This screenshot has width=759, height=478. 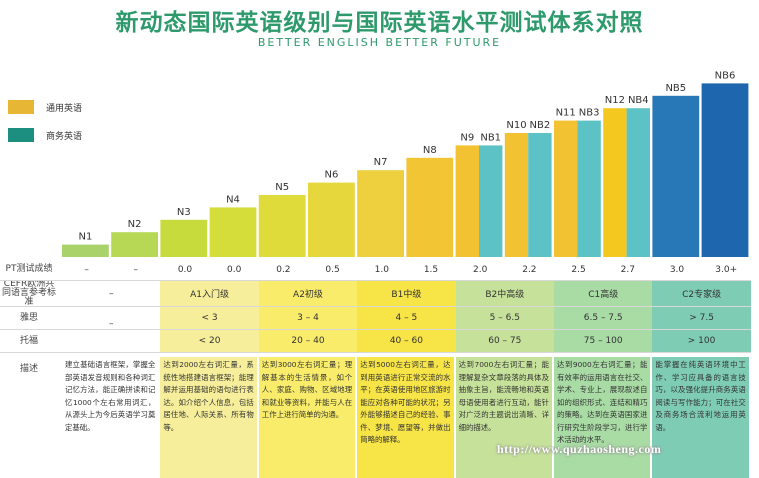 What do you see at coordinates (331, 175) in the screenshot?
I see `bar-label-n6: N6` at bounding box center [331, 175].